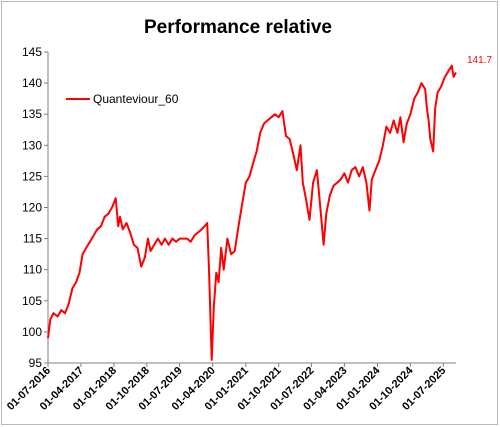  I want to click on y-axis: 95 100 105 110 115 120 125 130 135 140 145, so click(35, 207).